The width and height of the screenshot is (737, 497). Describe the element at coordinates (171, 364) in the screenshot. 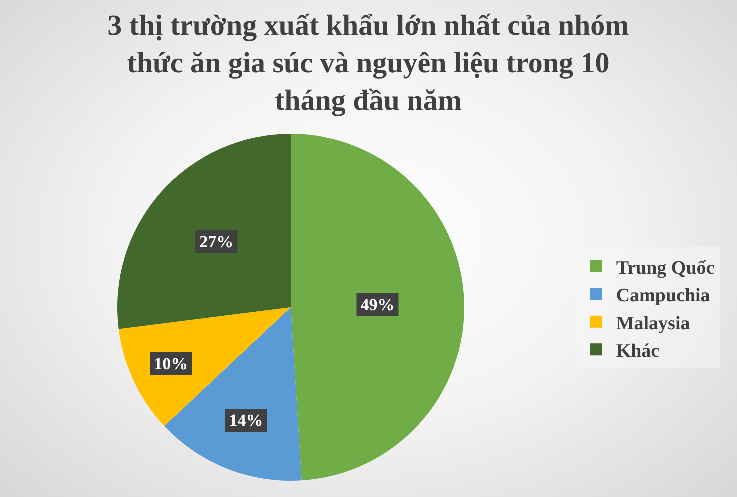

I see `data-label: 10%` at that location.